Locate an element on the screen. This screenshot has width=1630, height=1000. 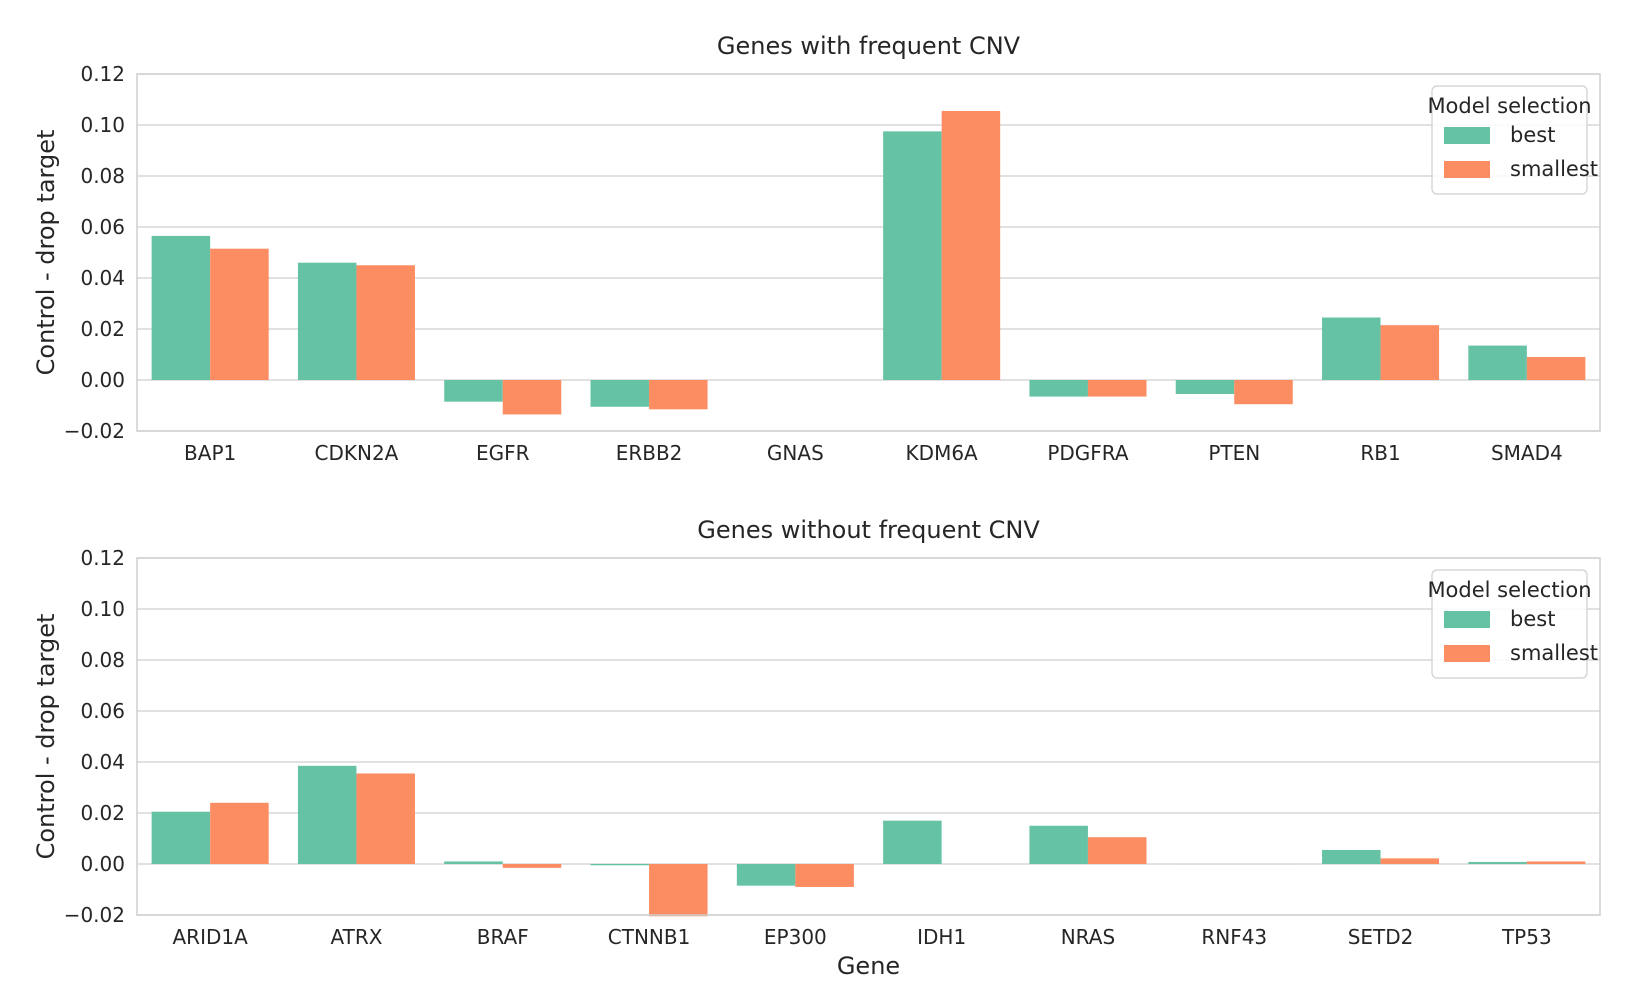
bar-best-ctnnb1 is located at coordinates (620, 865).